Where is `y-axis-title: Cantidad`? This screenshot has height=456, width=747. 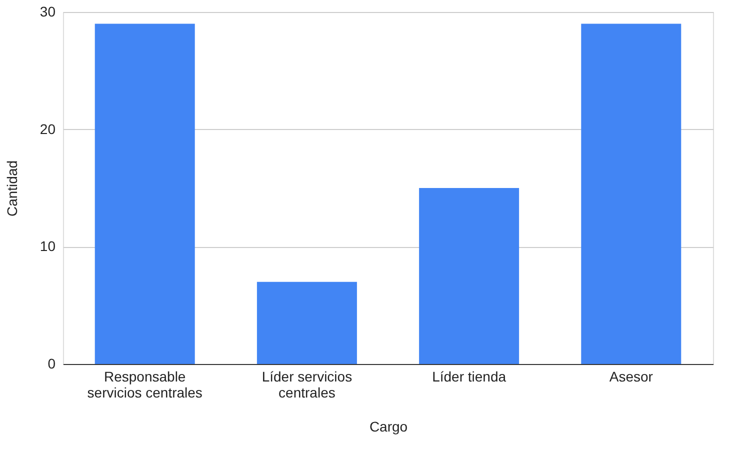
y-axis-title: Cantidad is located at coordinates (12, 188).